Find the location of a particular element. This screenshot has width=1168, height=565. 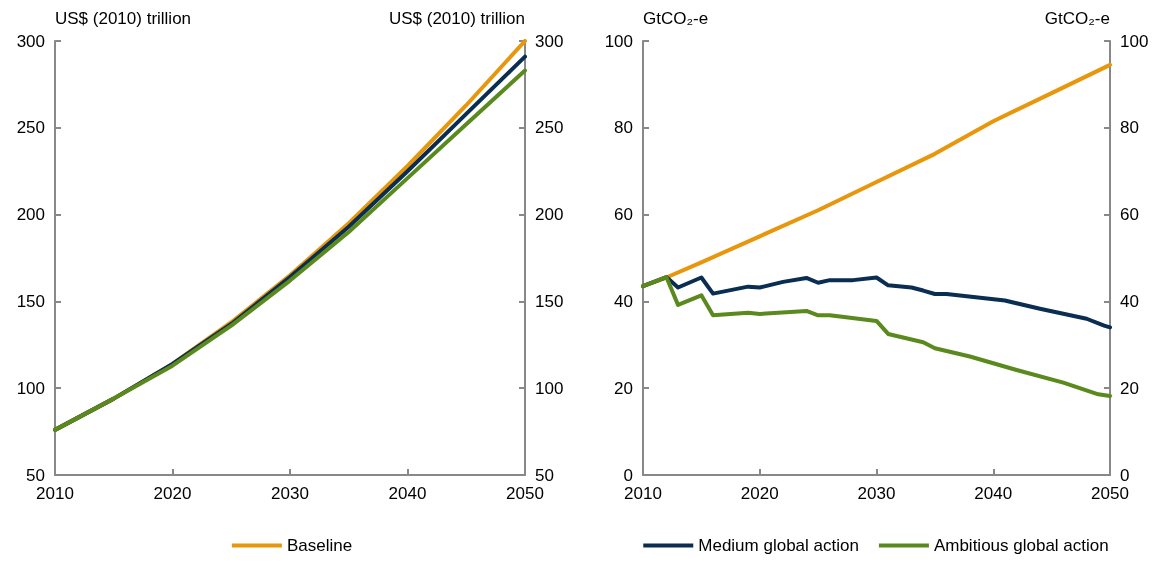

y-tick-label: 50 is located at coordinates (35, 475).